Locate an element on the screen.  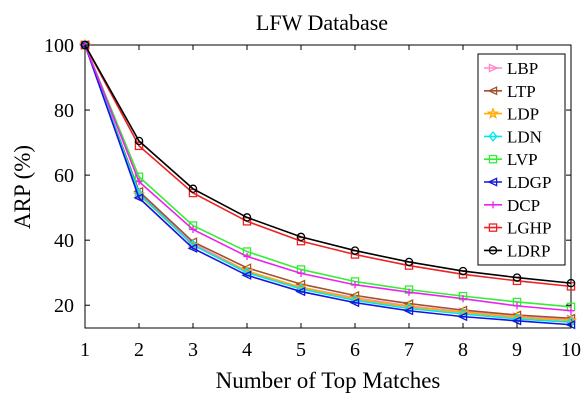
legend-label: LBP is located at coordinates (522, 68).